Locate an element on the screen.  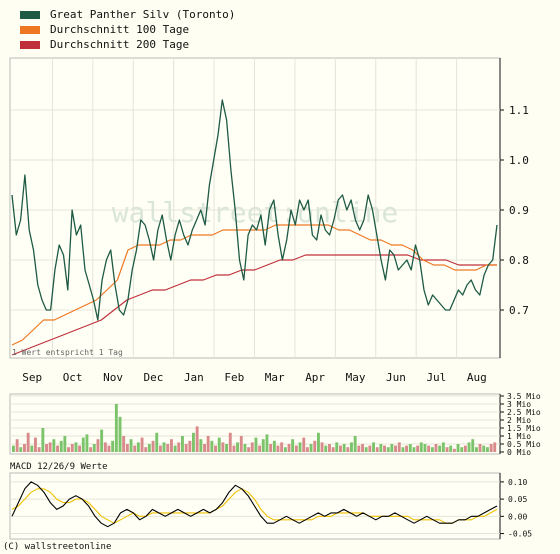
macd-axis-ticks: -0.05 0.00 0.05 0.10 is located at coordinates (516, 508).